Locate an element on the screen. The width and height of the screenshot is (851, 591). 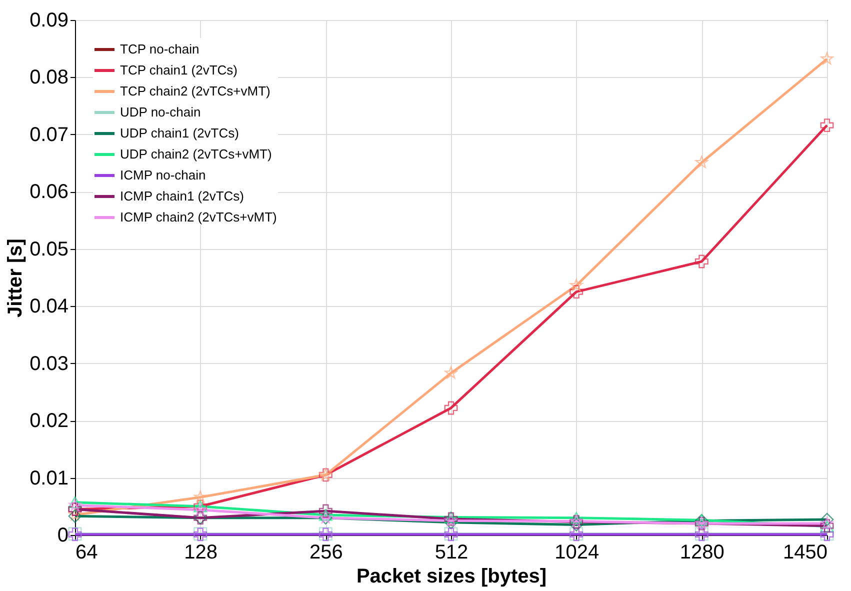
x-tick-label: 1450 is located at coordinates (805, 553).